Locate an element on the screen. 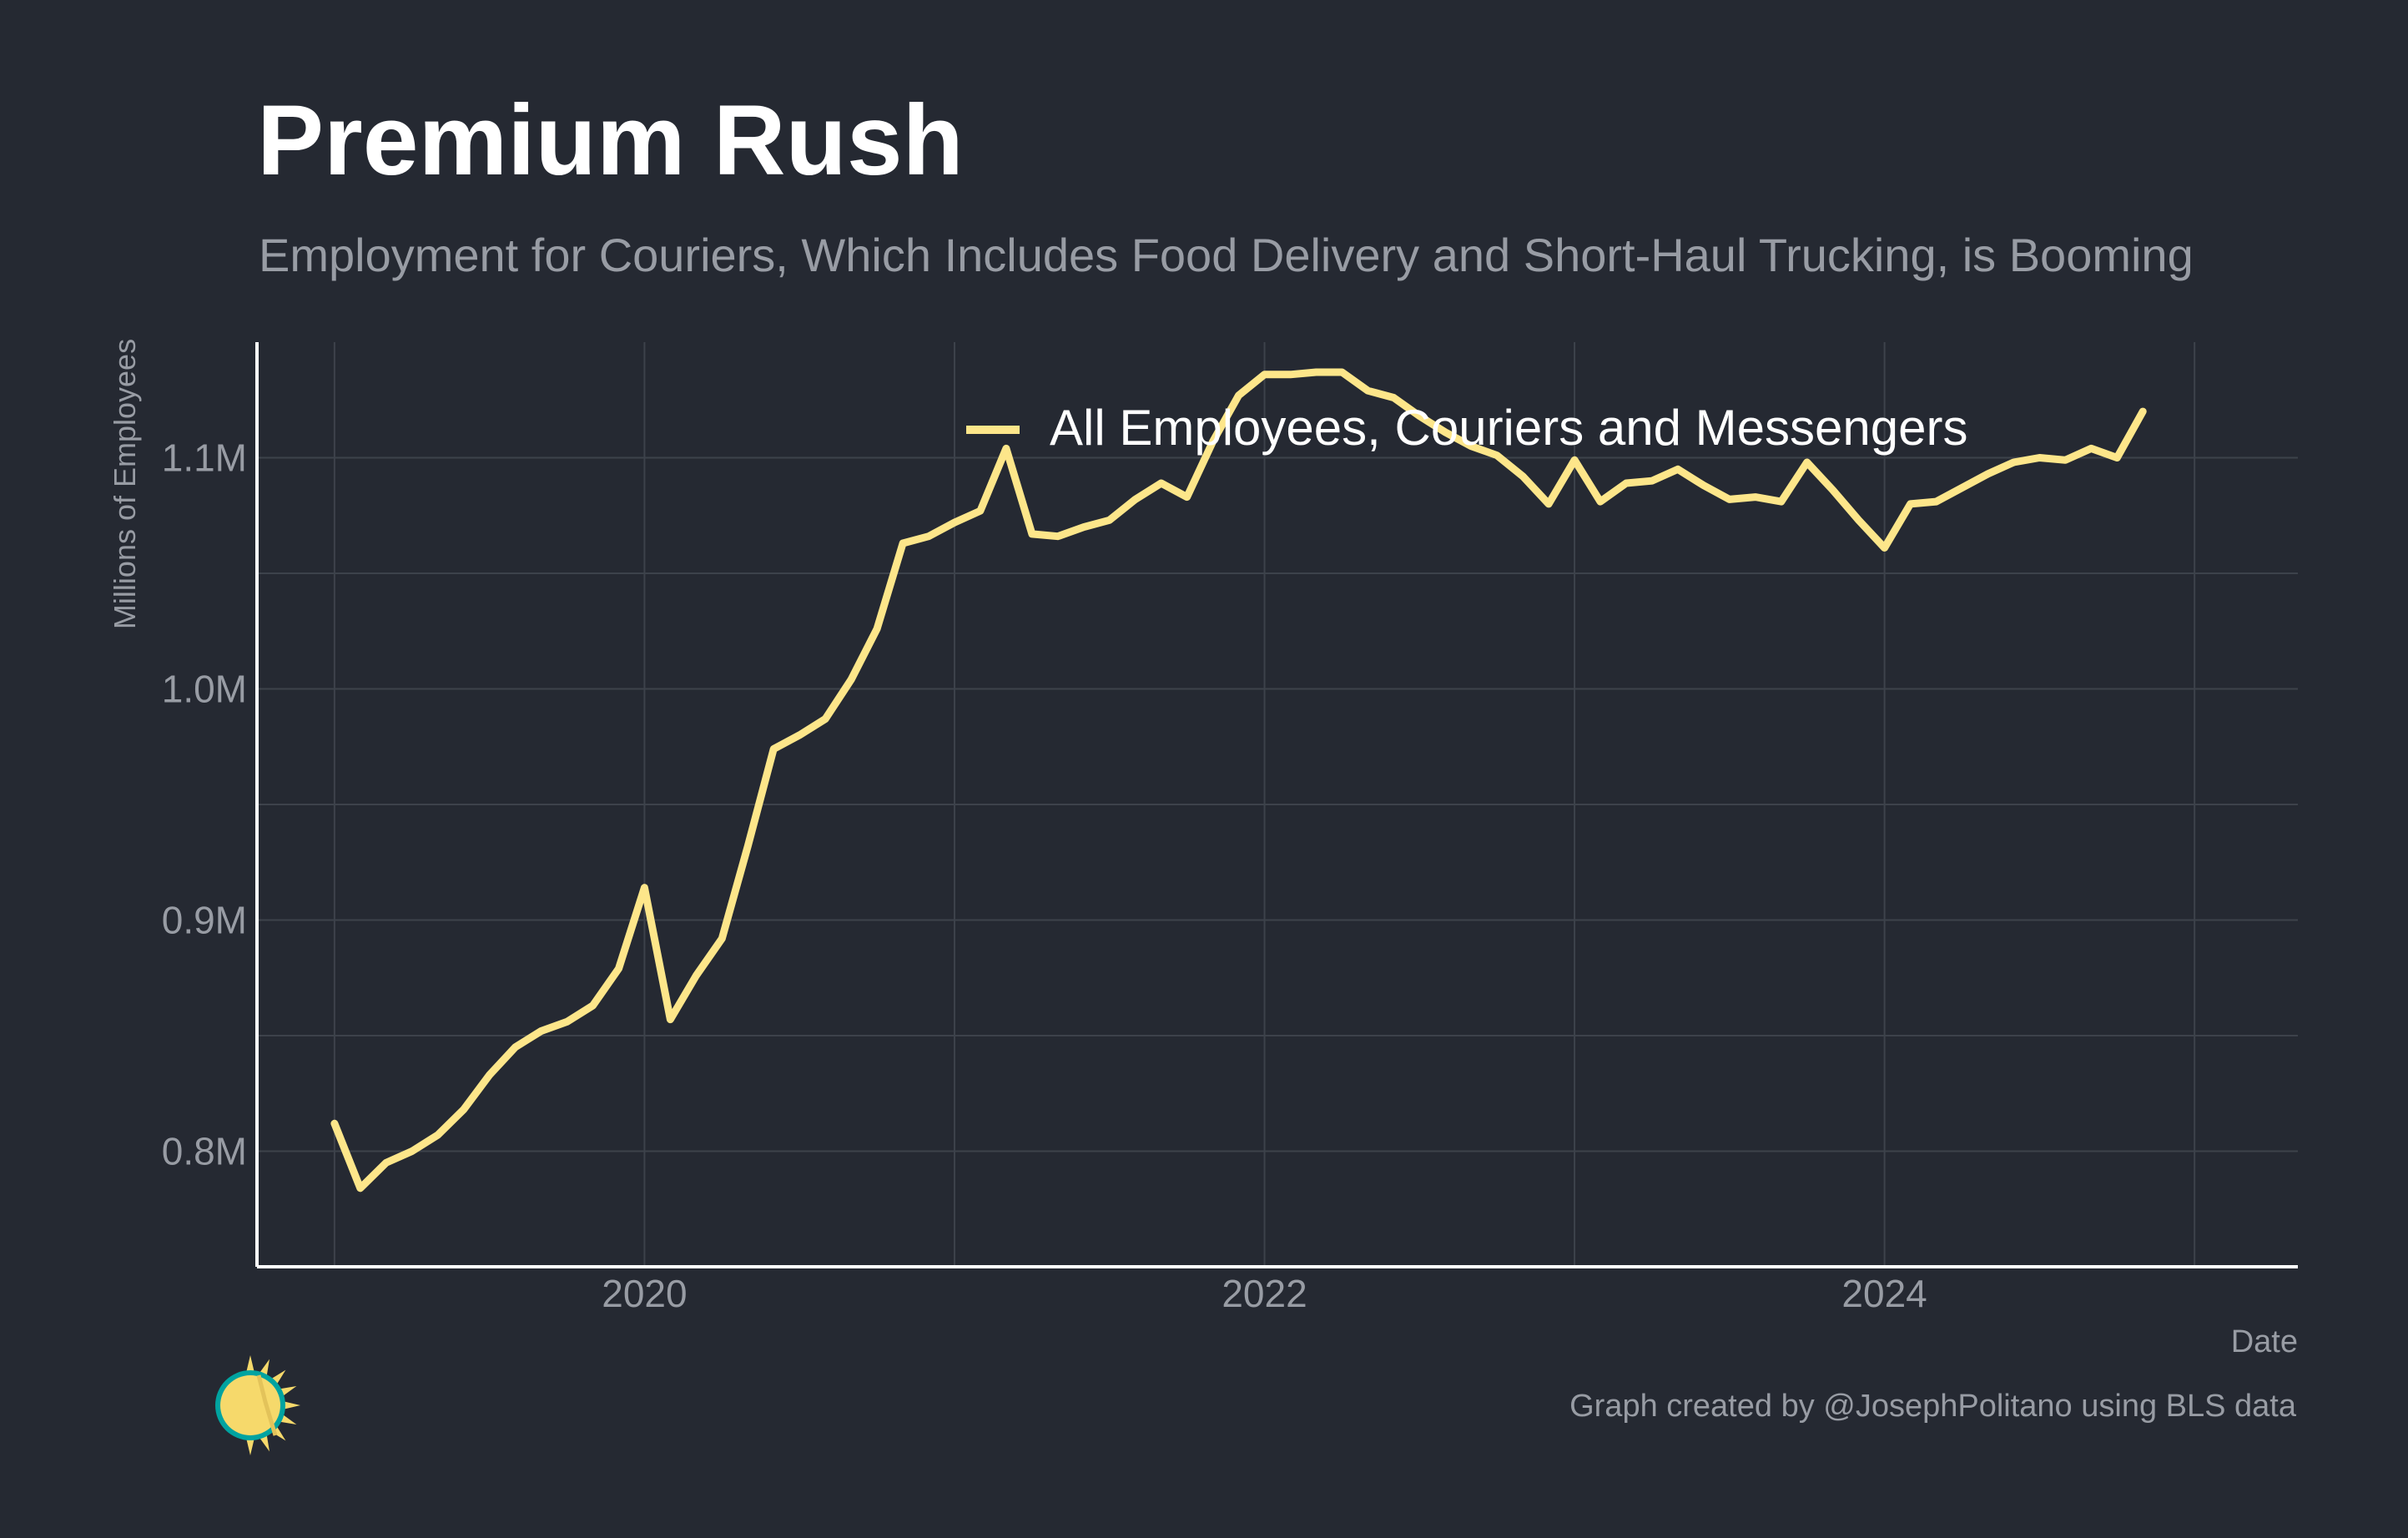  legend: All Employees, Couriers and Messengers is located at coordinates (1466, 428).